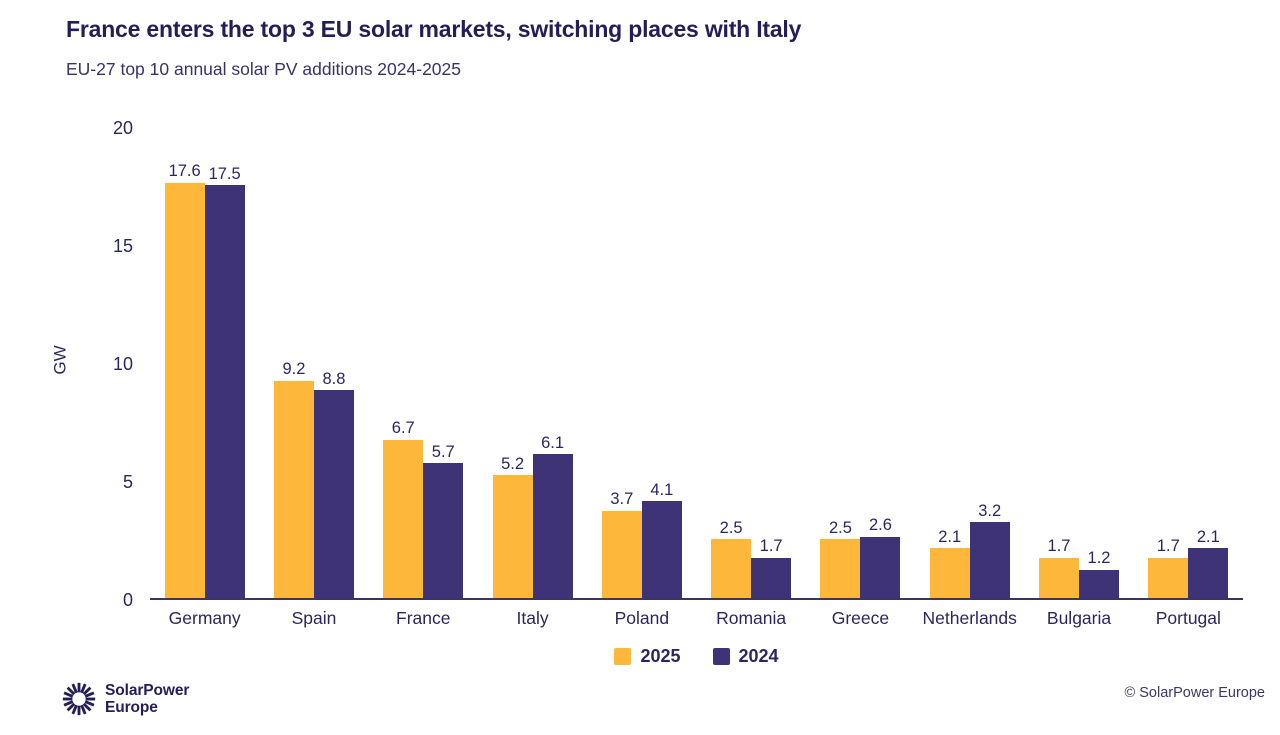  I want to click on bar-group-bulgaria: 1.7 1.2, so click(1078, 363).